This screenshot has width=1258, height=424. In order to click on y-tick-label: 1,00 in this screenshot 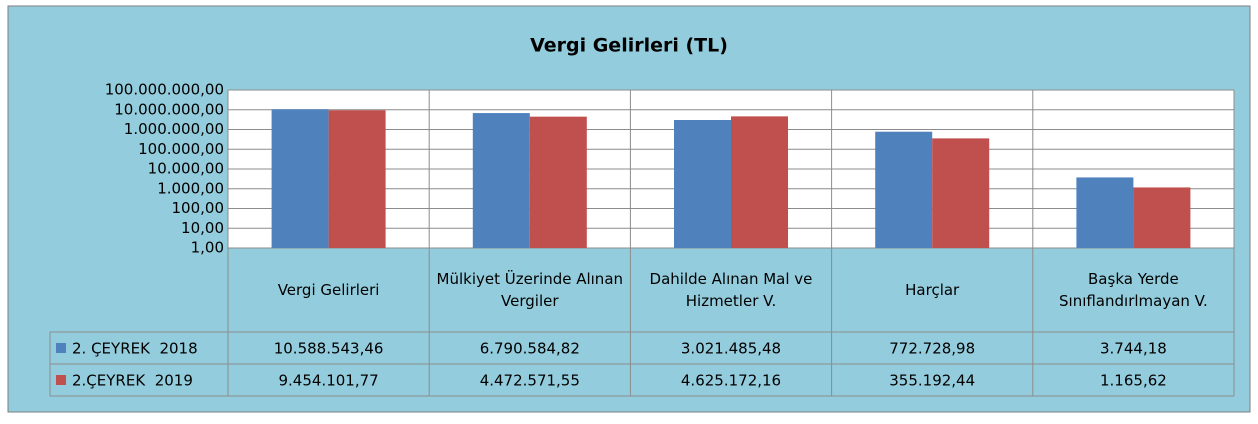, I will do `click(207, 248)`.